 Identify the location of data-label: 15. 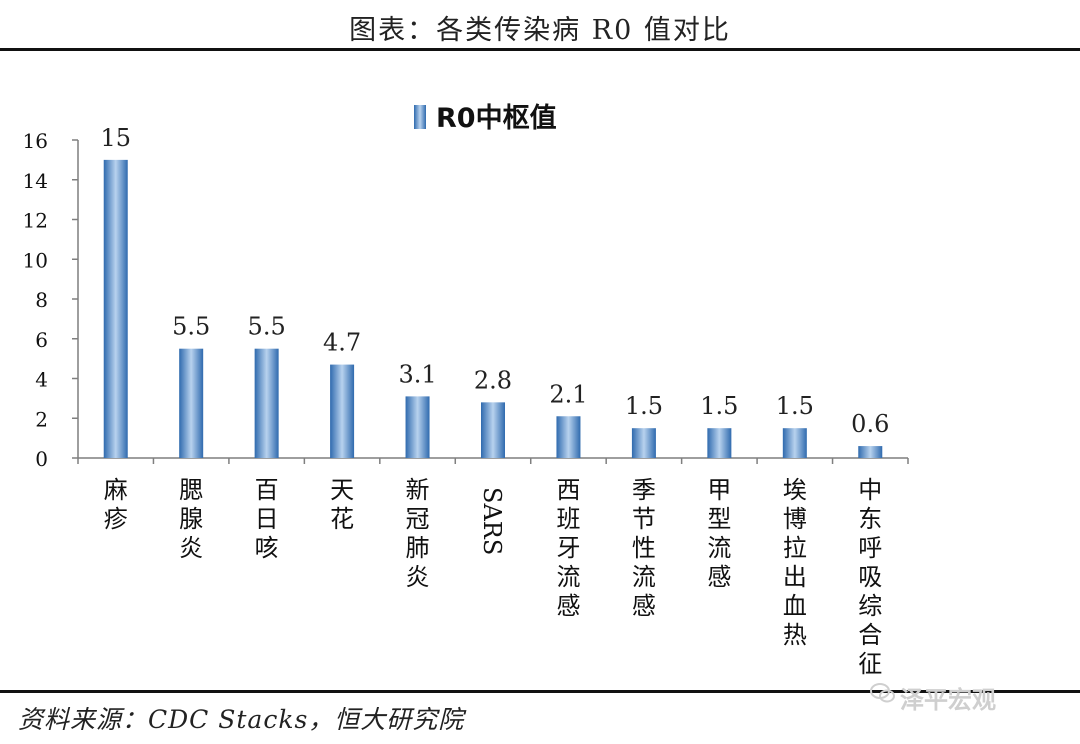
(115, 138).